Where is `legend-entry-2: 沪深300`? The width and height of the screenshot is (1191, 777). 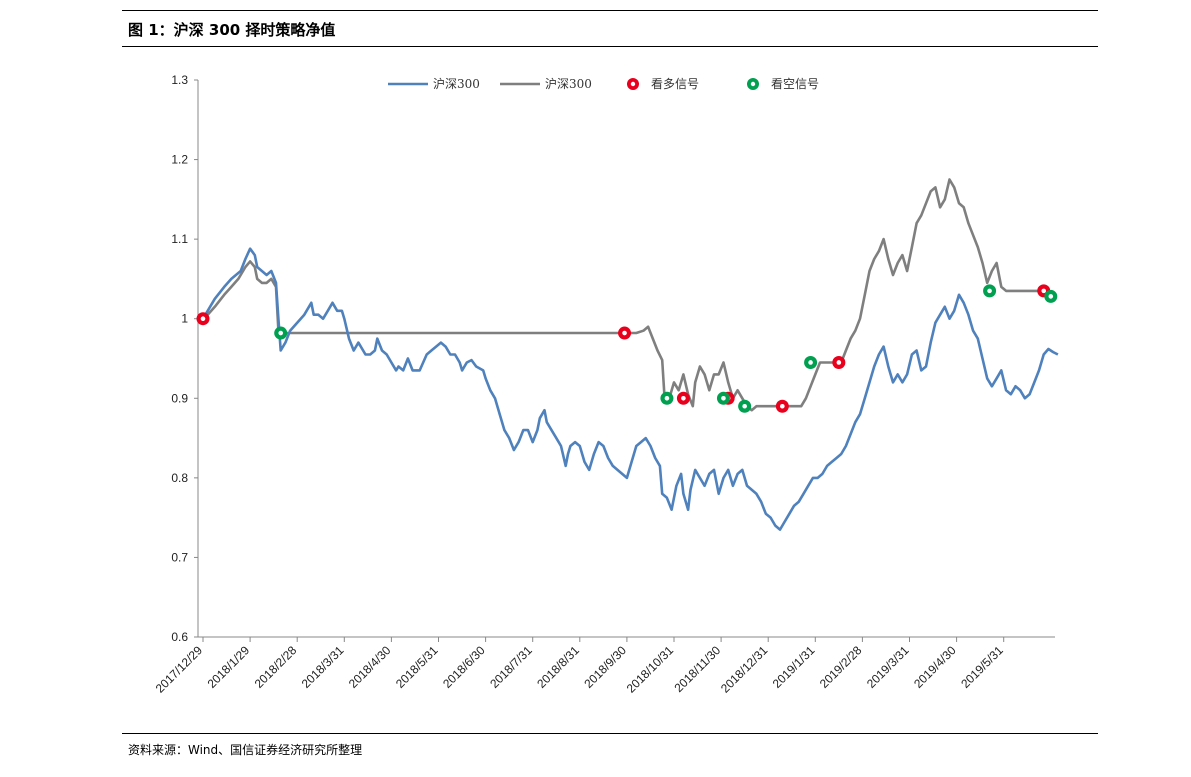
legend-entry-2: 沪深300 is located at coordinates (546, 84).